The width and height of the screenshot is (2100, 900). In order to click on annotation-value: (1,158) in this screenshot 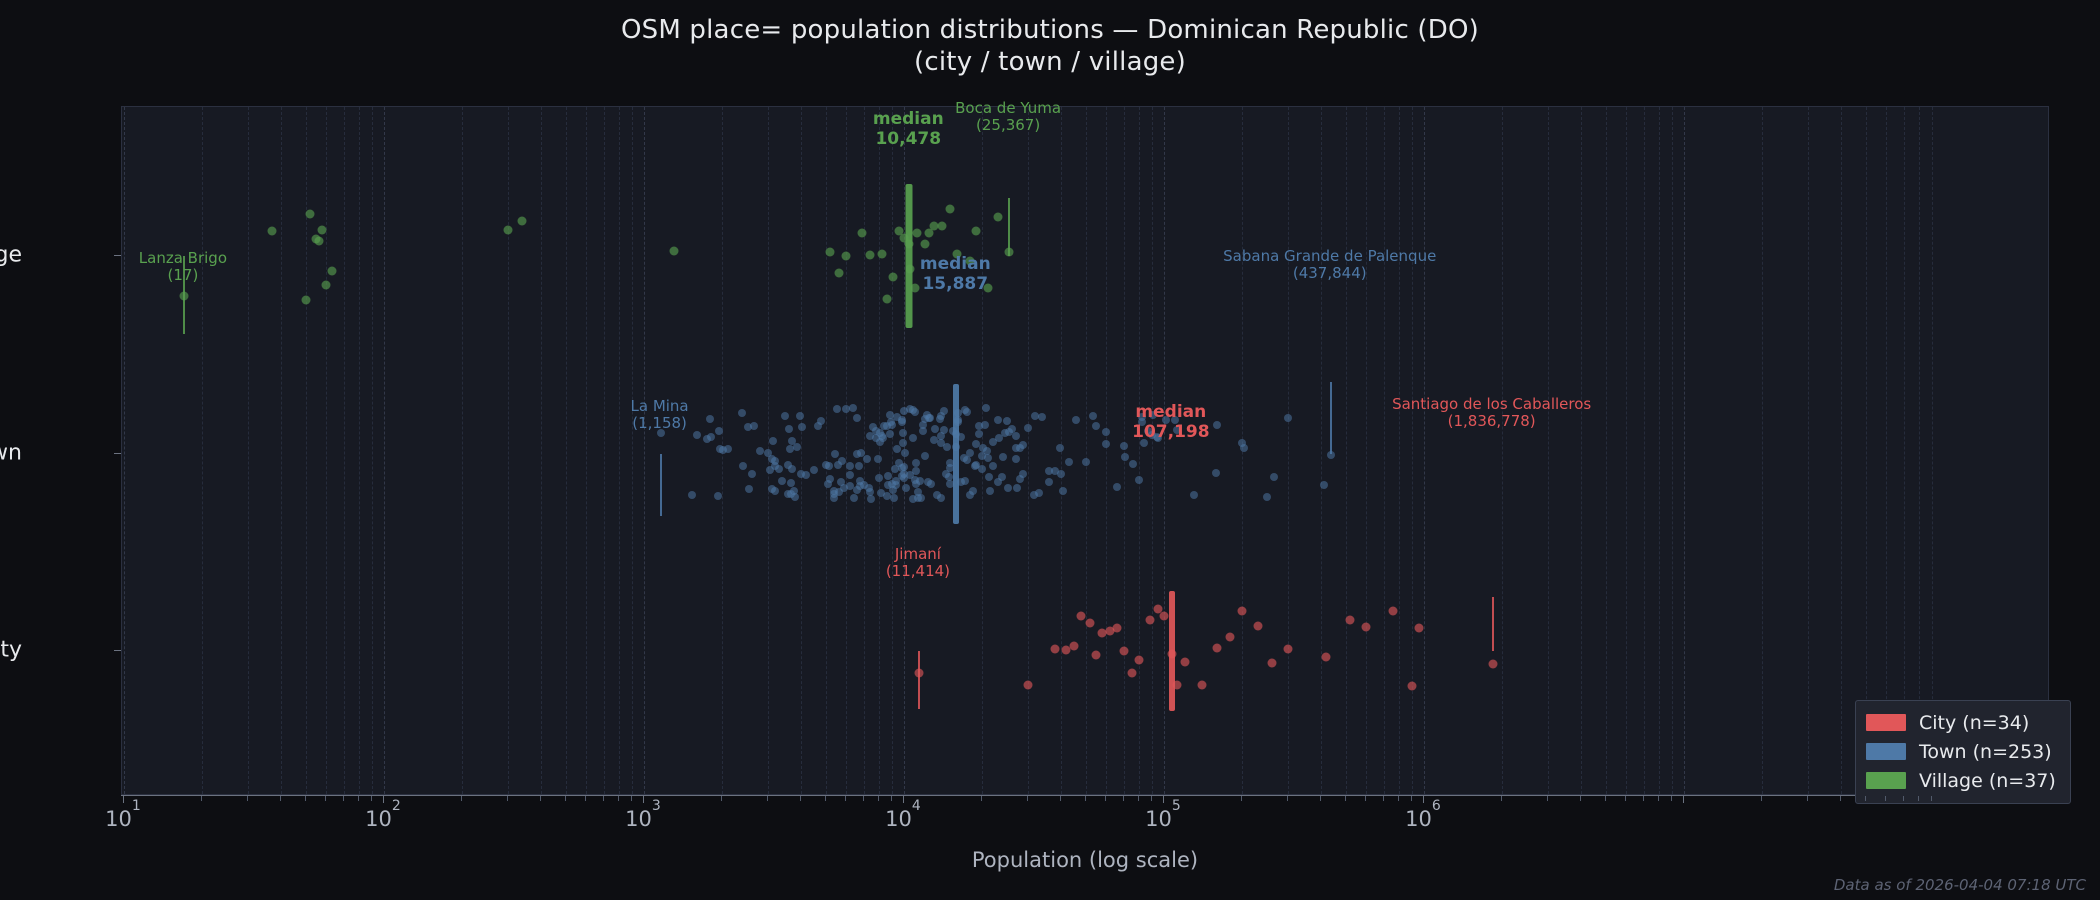, I will do `click(659, 422)`.